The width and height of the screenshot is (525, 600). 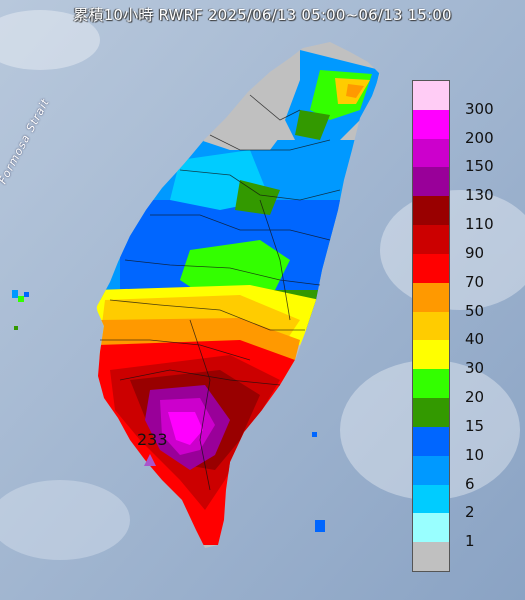 What do you see at coordinates (150, 460) in the screenshot?
I see `peak-marker-icon` at bounding box center [150, 460].